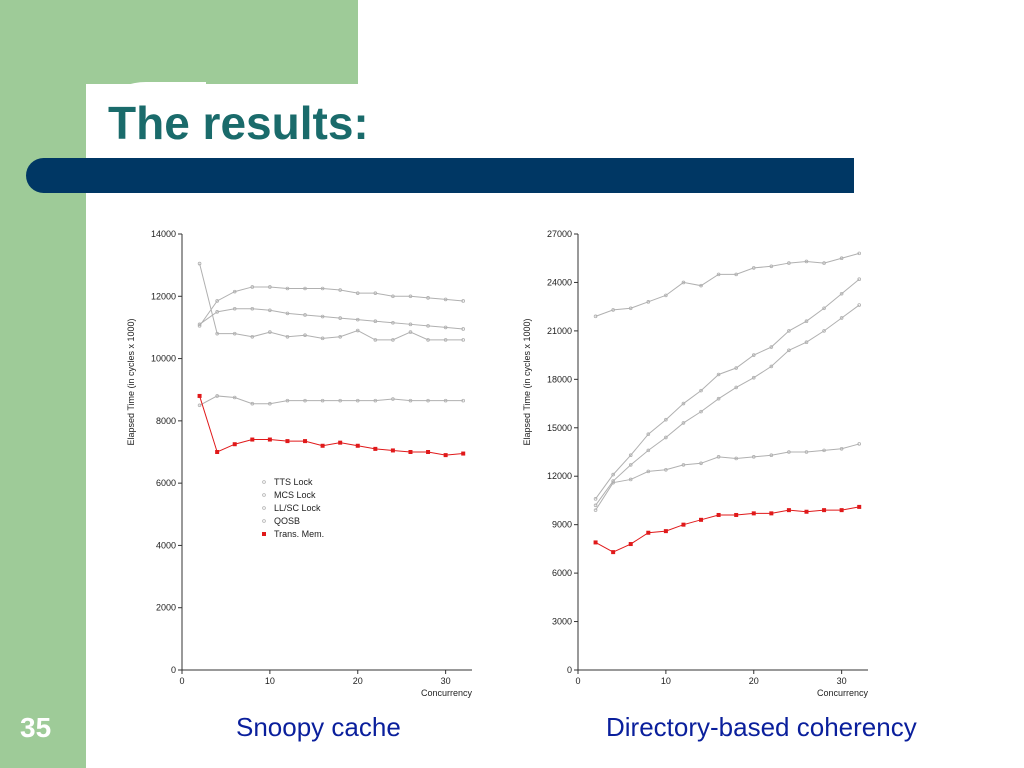 This screenshot has height=768, width=1024. What do you see at coordinates (166, 545) in the screenshot?
I see `y-tick-label: 4000` at bounding box center [166, 545].